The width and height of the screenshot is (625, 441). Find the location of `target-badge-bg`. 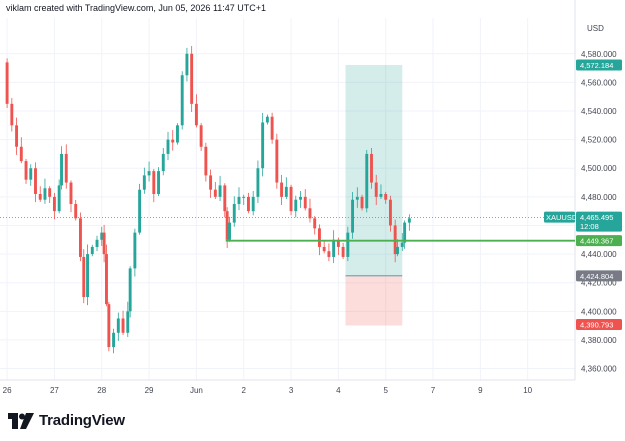

target-badge-bg is located at coordinates (599, 65).